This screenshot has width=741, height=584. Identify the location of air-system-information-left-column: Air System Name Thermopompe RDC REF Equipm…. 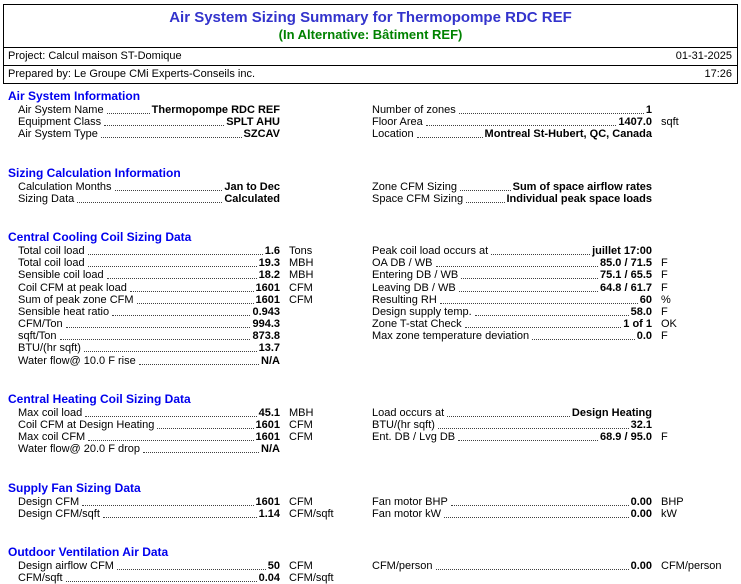
(174, 122).